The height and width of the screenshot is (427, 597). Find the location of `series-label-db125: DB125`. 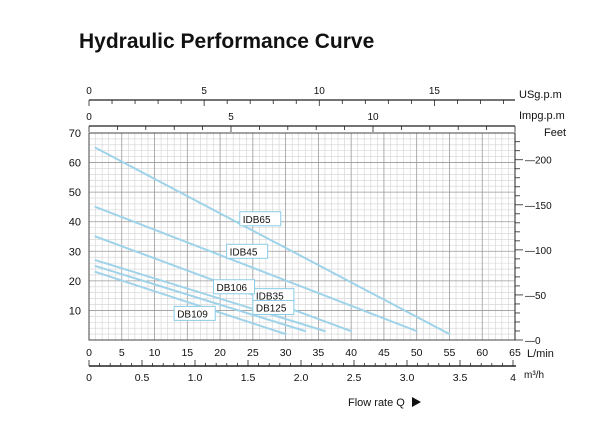

series-label-db125: DB125 is located at coordinates (271, 308).